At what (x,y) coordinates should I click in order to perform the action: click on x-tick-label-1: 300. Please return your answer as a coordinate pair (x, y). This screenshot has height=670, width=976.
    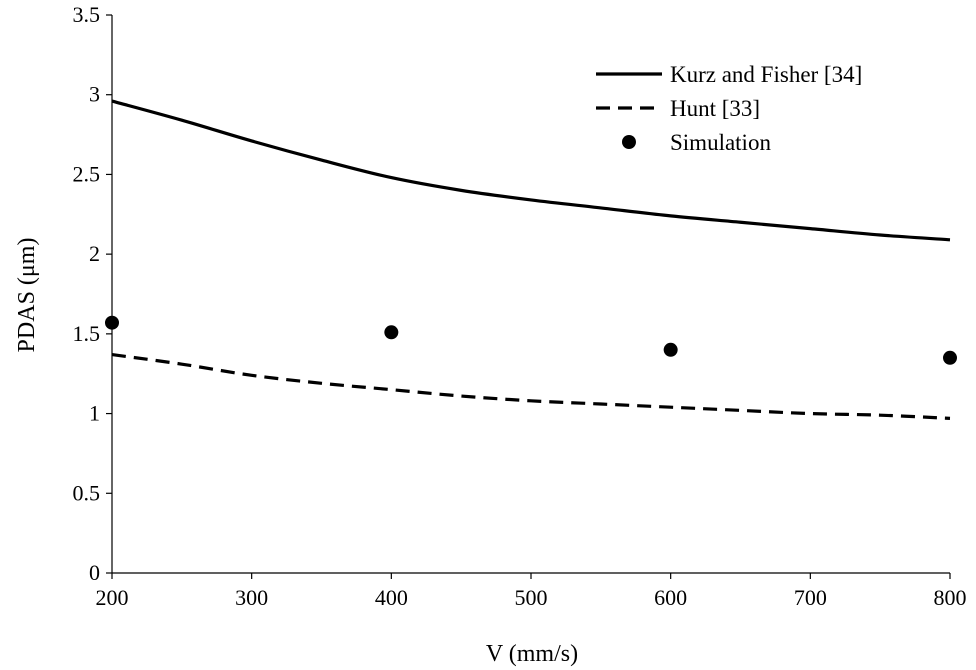
    Looking at the image, I should click on (251, 597).